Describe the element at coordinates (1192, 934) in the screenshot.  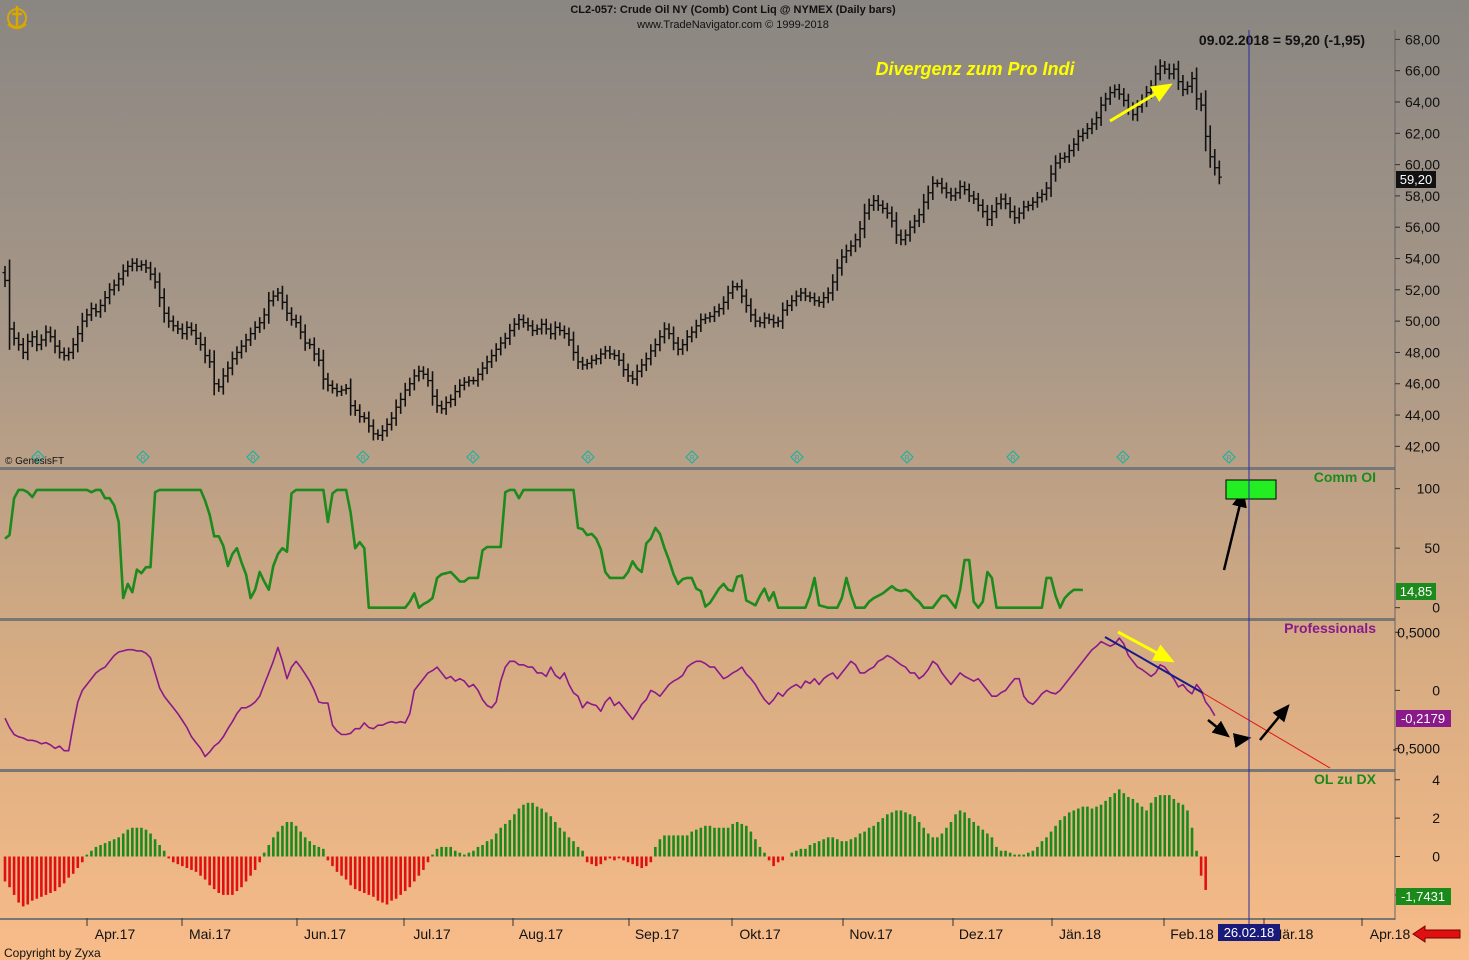
I see `time-tick-label: Feb.18` at that location.